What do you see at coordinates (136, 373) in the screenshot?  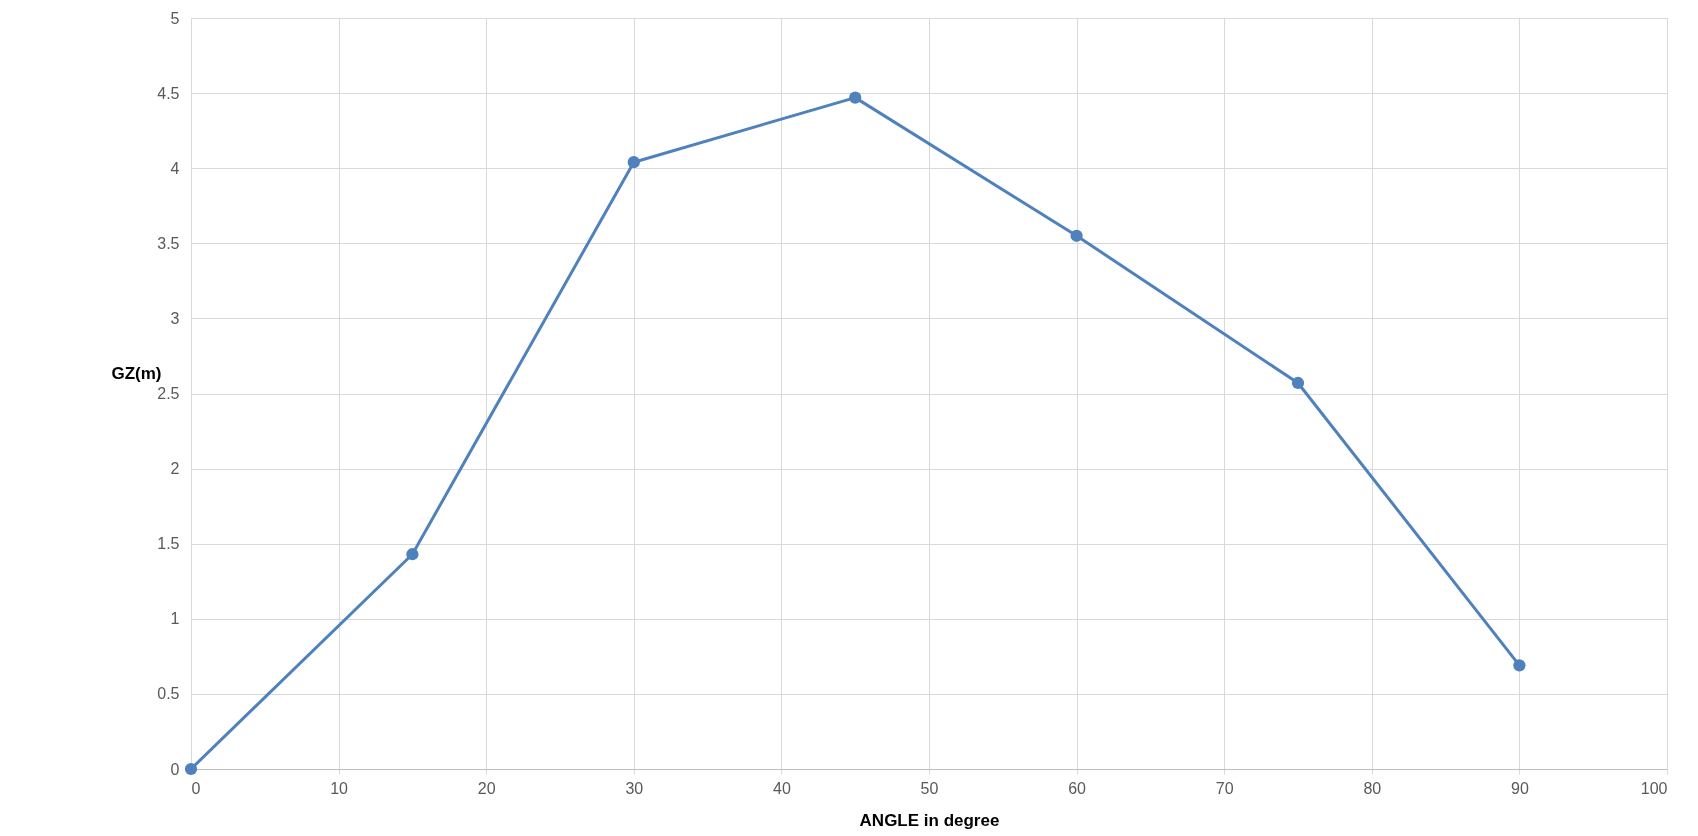 I see `y-axis-title: GZ(m)` at bounding box center [136, 373].